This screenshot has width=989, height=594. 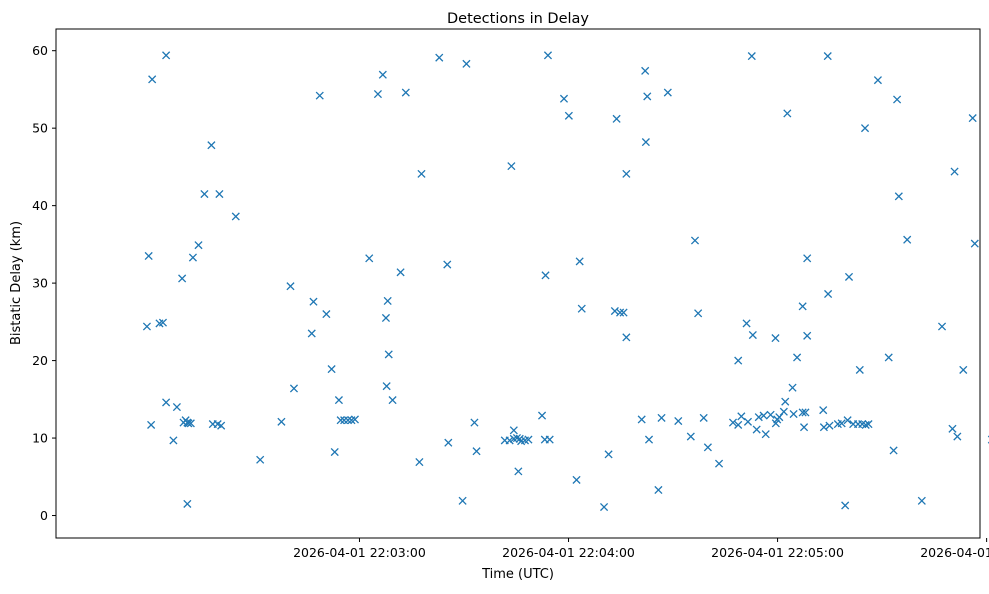 I want to click on y-tick-label: 60, so click(x=40, y=50).